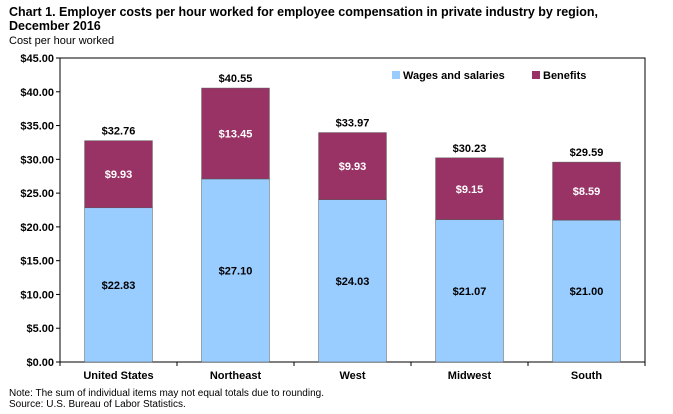 This screenshot has height=414, width=673. Describe the element at coordinates (353, 124) in the screenshot. I see `data-label-total: $33.97` at that location.